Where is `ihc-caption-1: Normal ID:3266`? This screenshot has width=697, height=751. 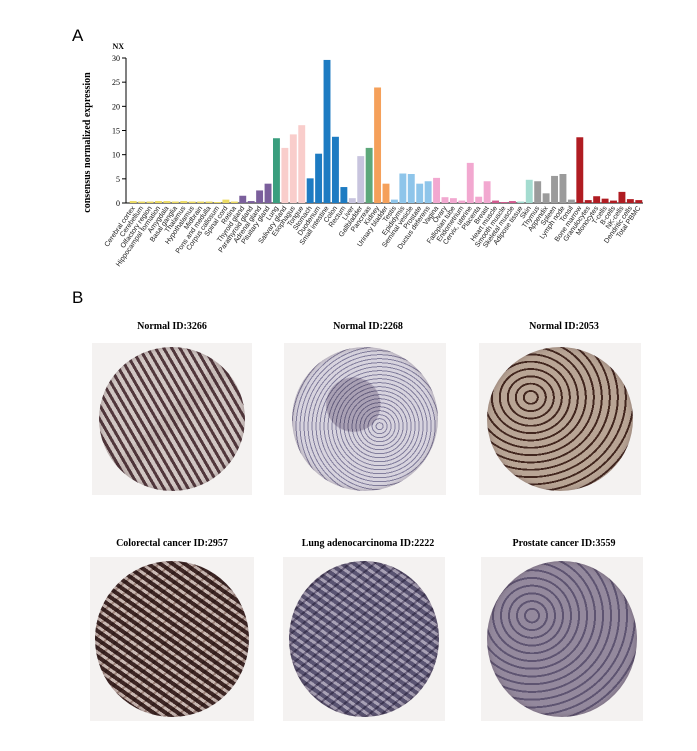 ihc-caption-1: Normal ID:3266 is located at coordinates (172, 326).